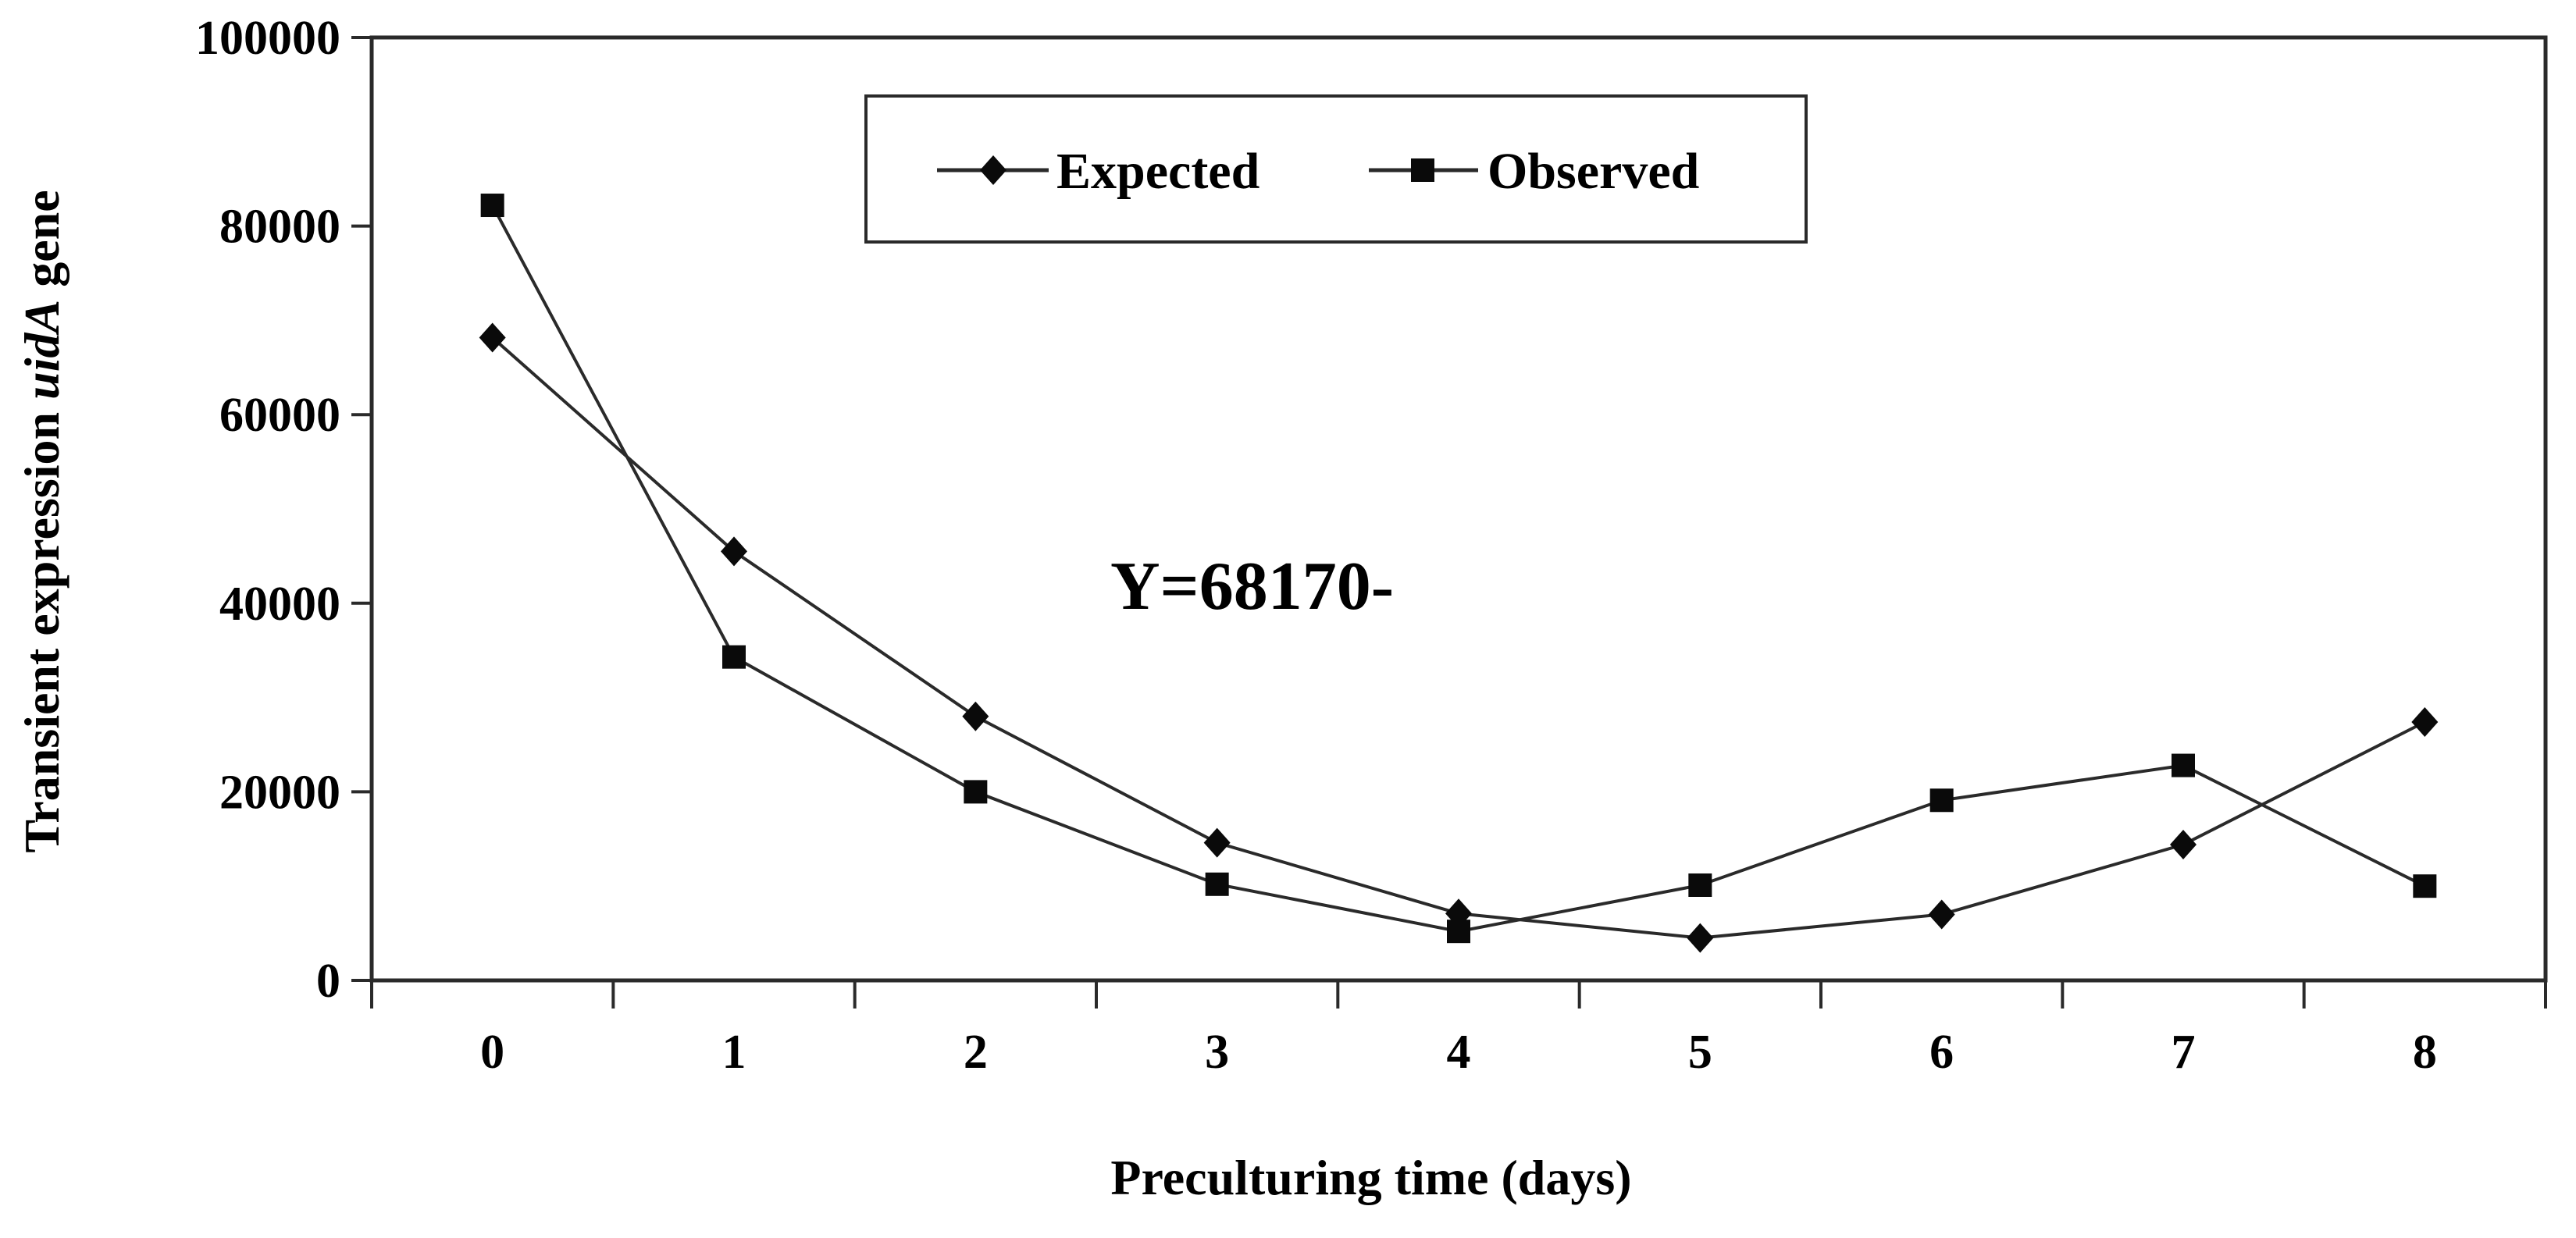 Image resolution: width=2576 pixels, height=1238 pixels. I want to click on y-tick-label: 100000, so click(267, 38).